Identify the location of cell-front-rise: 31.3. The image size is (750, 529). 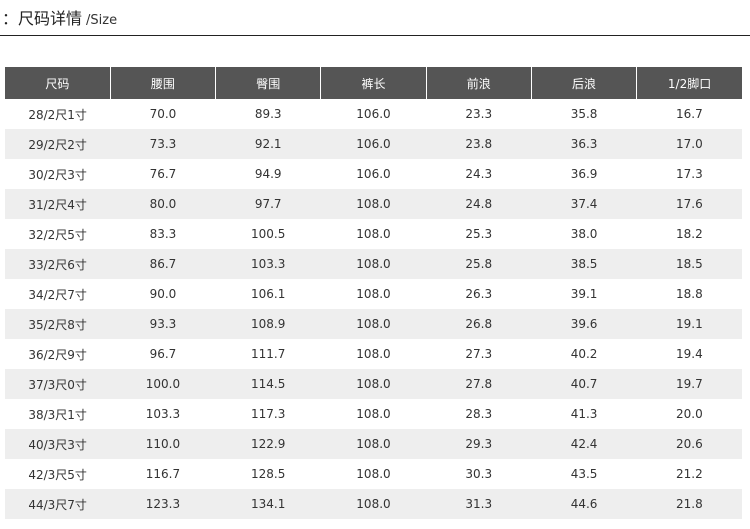
(479, 504).